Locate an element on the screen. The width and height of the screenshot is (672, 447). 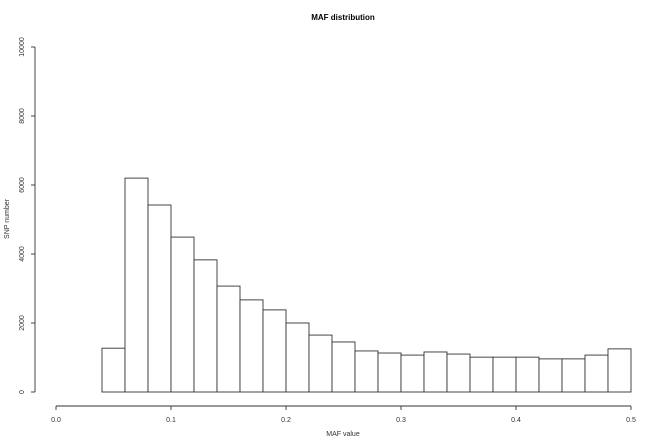
y-axis-label: SNP number is located at coordinates (7, 218).